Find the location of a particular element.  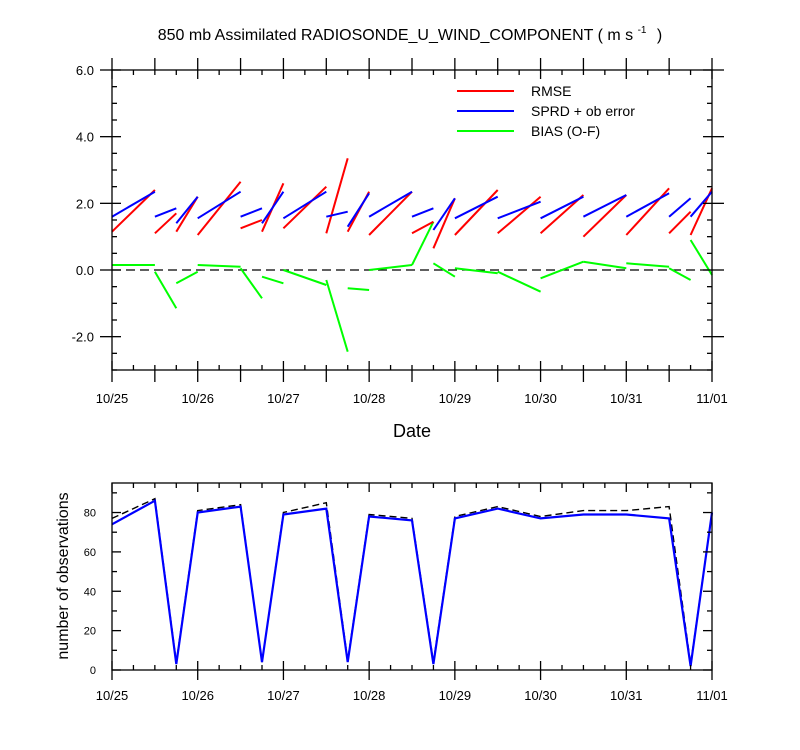

top-y-tick-label: -2.0 is located at coordinates (83, 337).